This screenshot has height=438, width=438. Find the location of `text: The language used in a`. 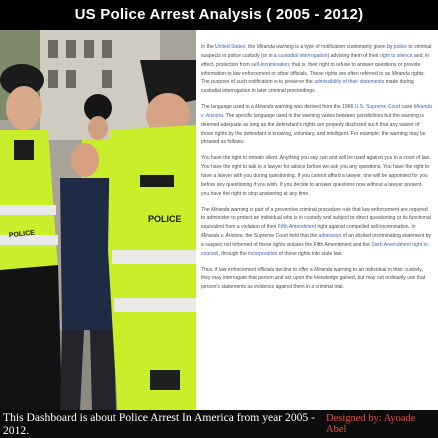

text: The language used in a is located at coordinates (228, 107).